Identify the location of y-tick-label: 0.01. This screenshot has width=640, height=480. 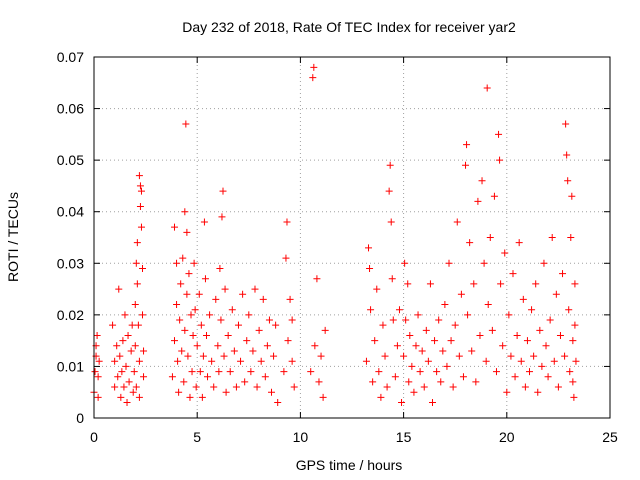
(70, 366).